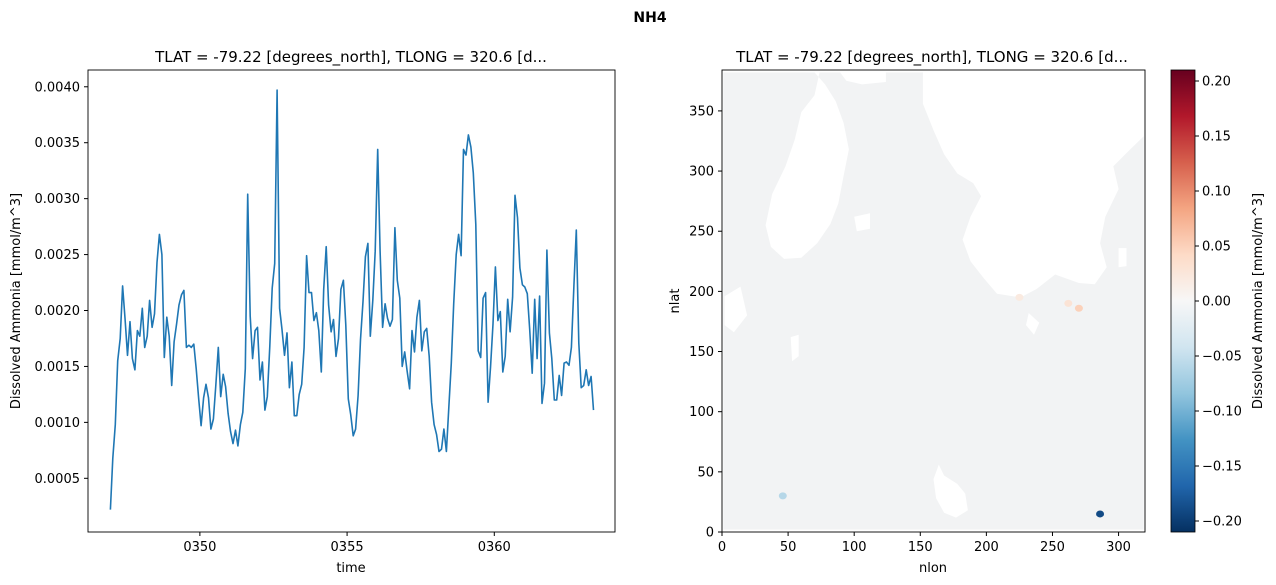  Describe the element at coordinates (58, 311) in the screenshot. I see `y-tick-label: 0.0020` at that location.